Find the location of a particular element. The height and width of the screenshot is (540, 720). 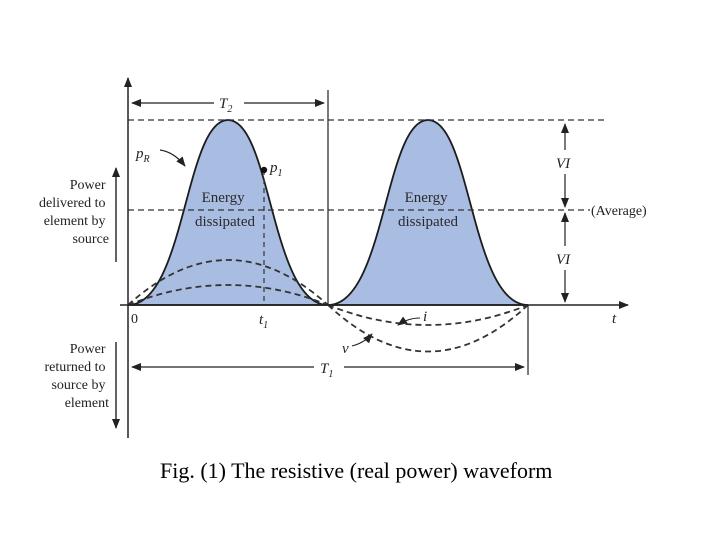

v-label: v is located at coordinates (345, 349).